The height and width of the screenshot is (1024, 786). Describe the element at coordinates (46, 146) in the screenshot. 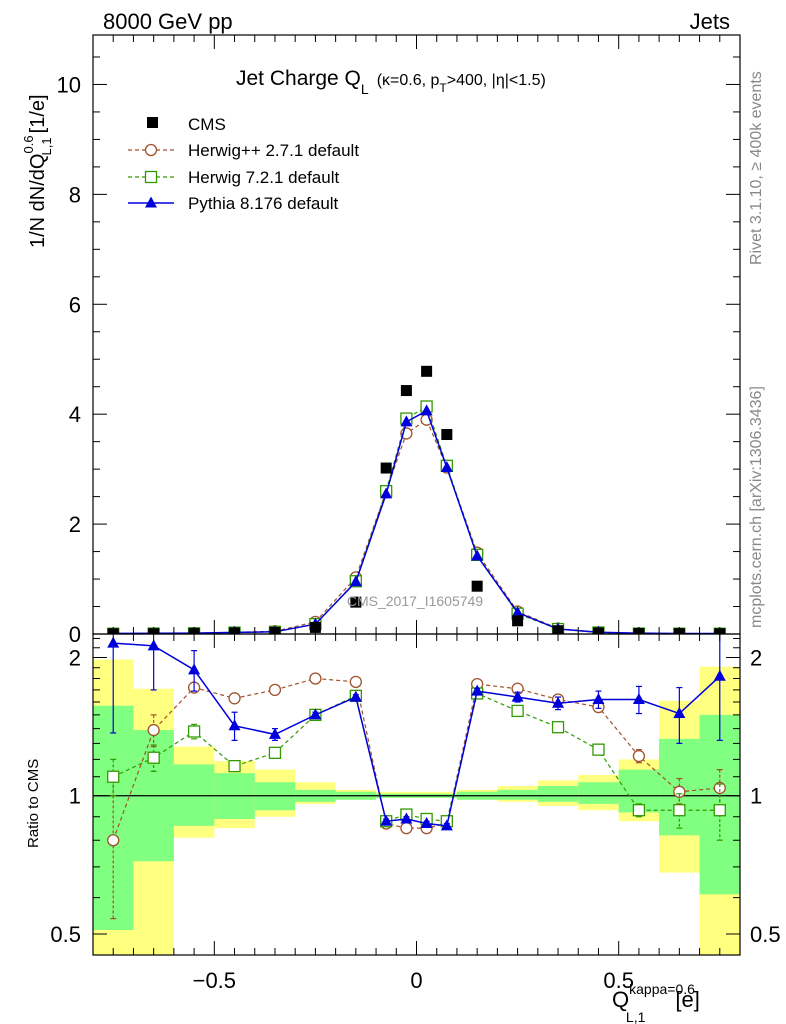

I see `ylabel-subscript: L,1` at that location.